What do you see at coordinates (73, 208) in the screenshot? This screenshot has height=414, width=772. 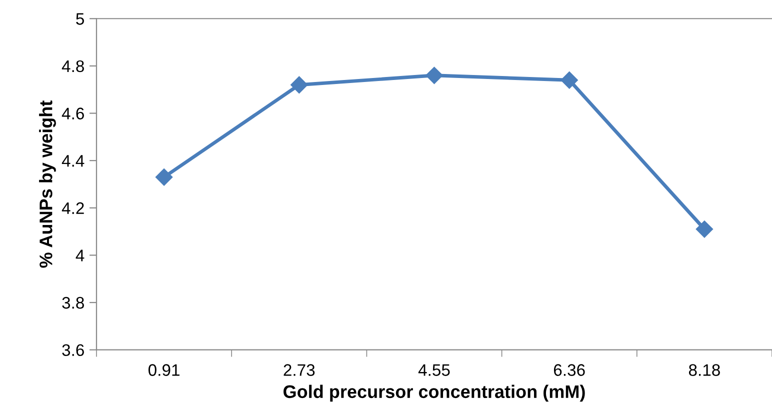 I see `y-tick-label: 4.2` at bounding box center [73, 208].